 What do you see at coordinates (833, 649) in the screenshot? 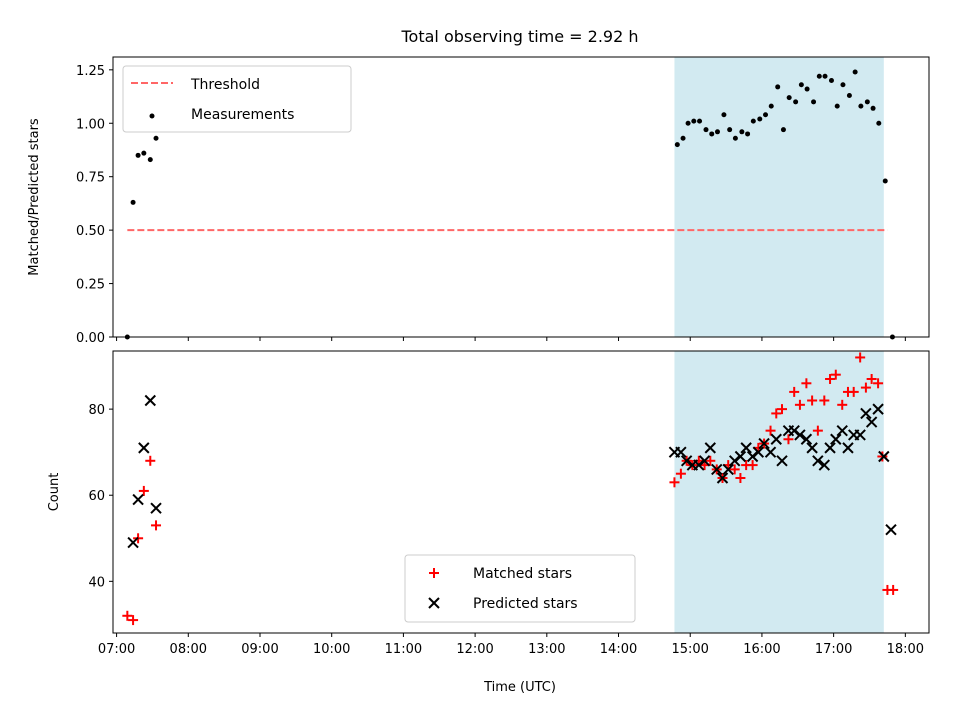
I see `x-tick-label-10: 17:00` at bounding box center [833, 649].